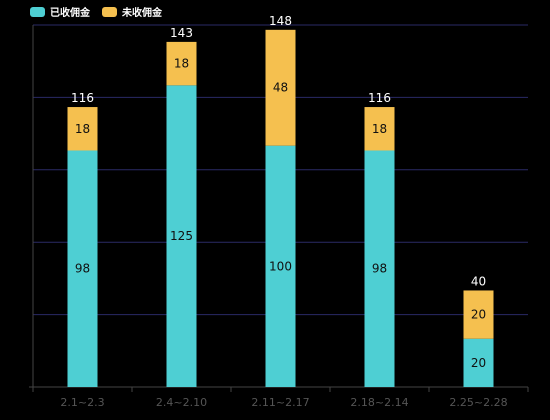 The image size is (550, 420). I want to click on data-label-uncollected: 48, so click(280, 88).